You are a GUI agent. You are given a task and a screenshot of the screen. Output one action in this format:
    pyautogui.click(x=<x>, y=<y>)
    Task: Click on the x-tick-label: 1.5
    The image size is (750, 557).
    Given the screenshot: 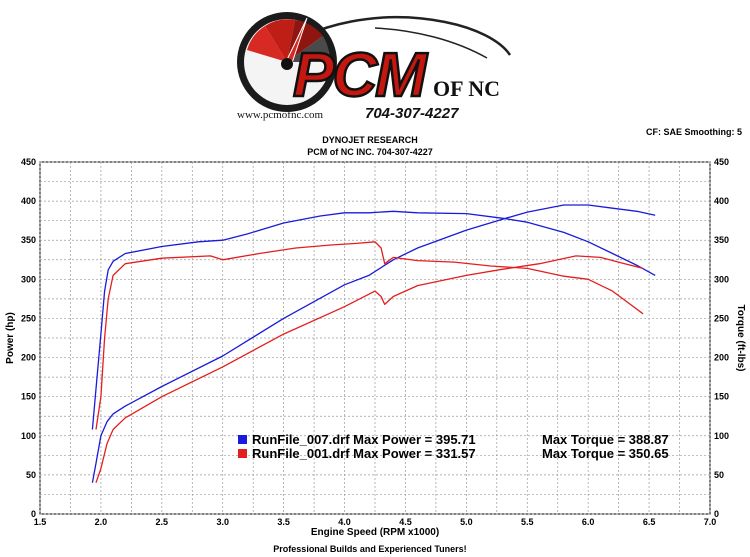 What is the action you would take?
    pyautogui.click(x=40, y=522)
    